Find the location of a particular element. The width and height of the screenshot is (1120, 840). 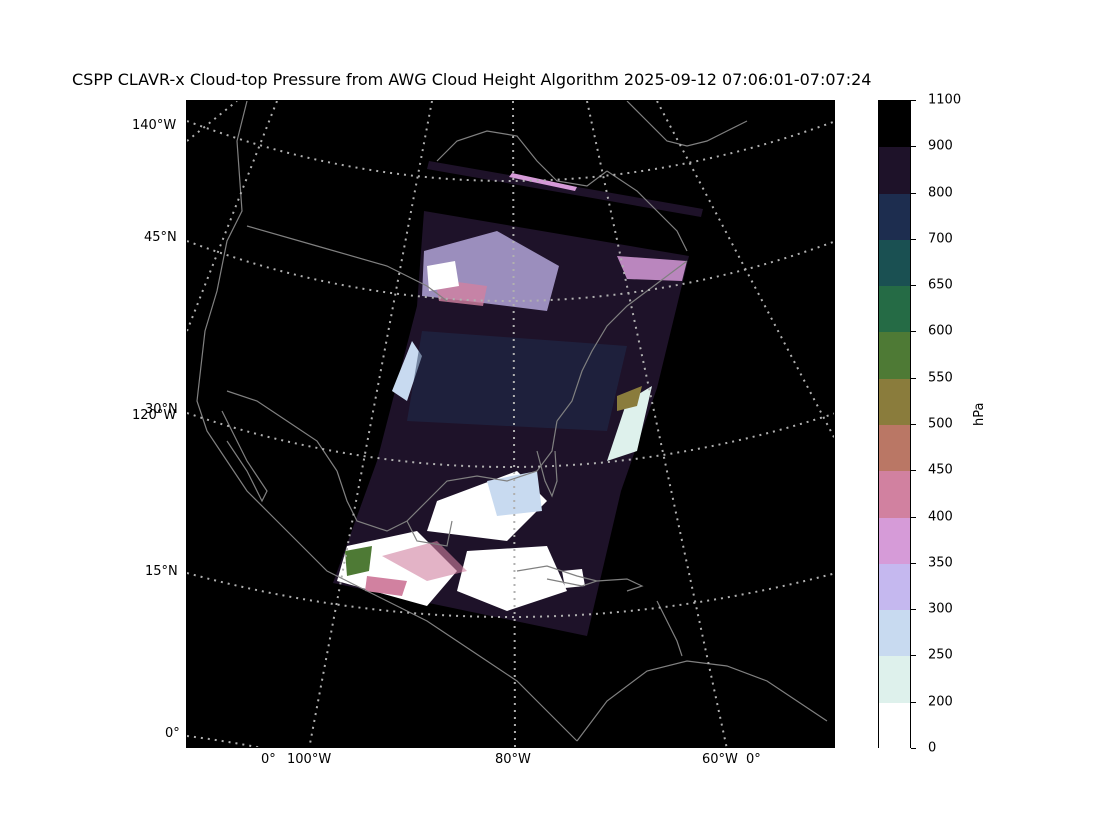

meridian-40w is located at coordinates (745, 270).